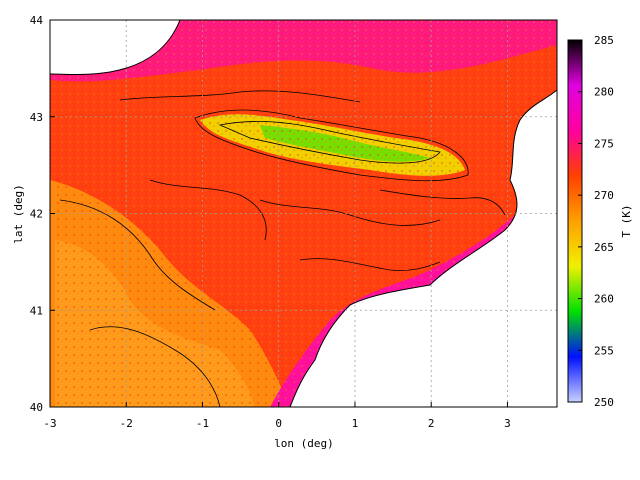  I want to click on x-axis-ticks: -3 -2 -1 0 1 2 3, so click(277, 416).